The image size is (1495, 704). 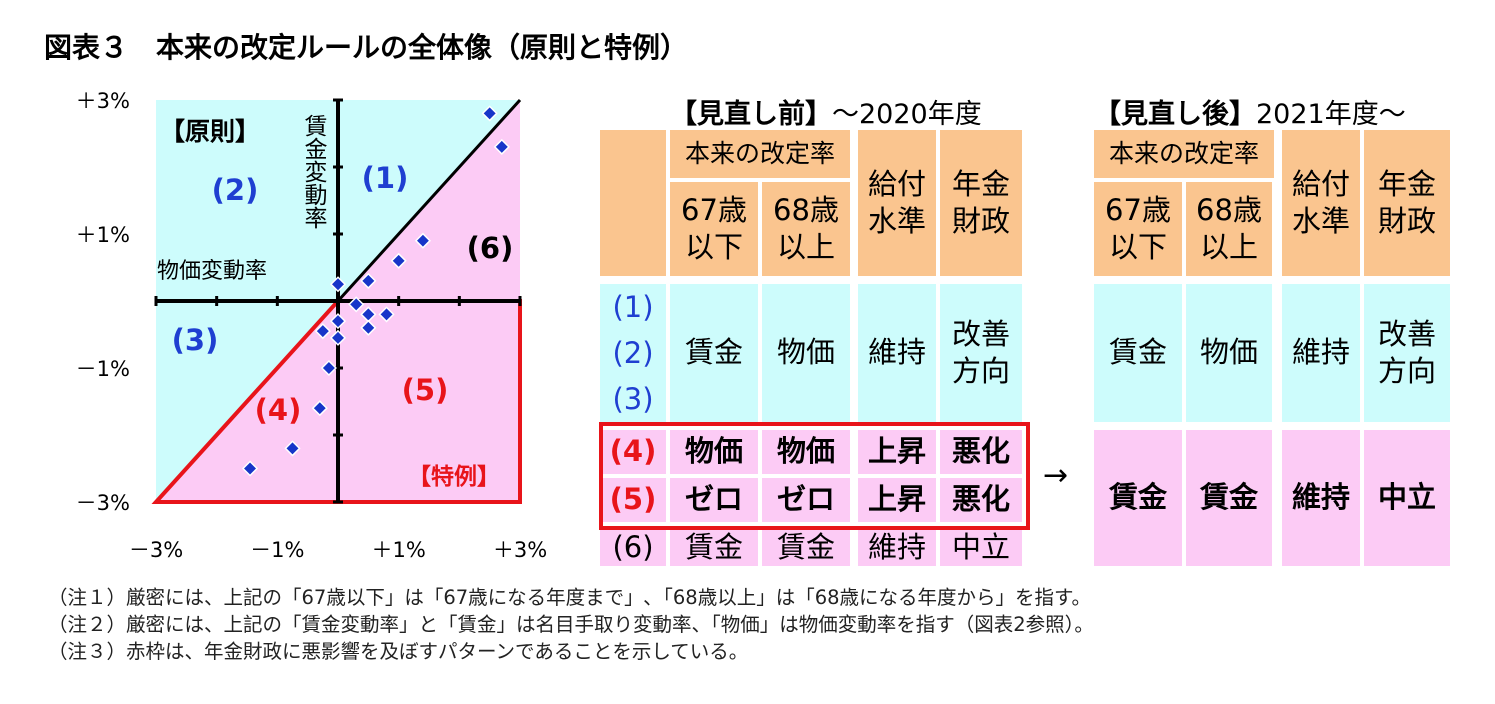 What do you see at coordinates (314, 171) in the screenshot?
I see `y-axis-label: 賃金変動率` at bounding box center [314, 171].